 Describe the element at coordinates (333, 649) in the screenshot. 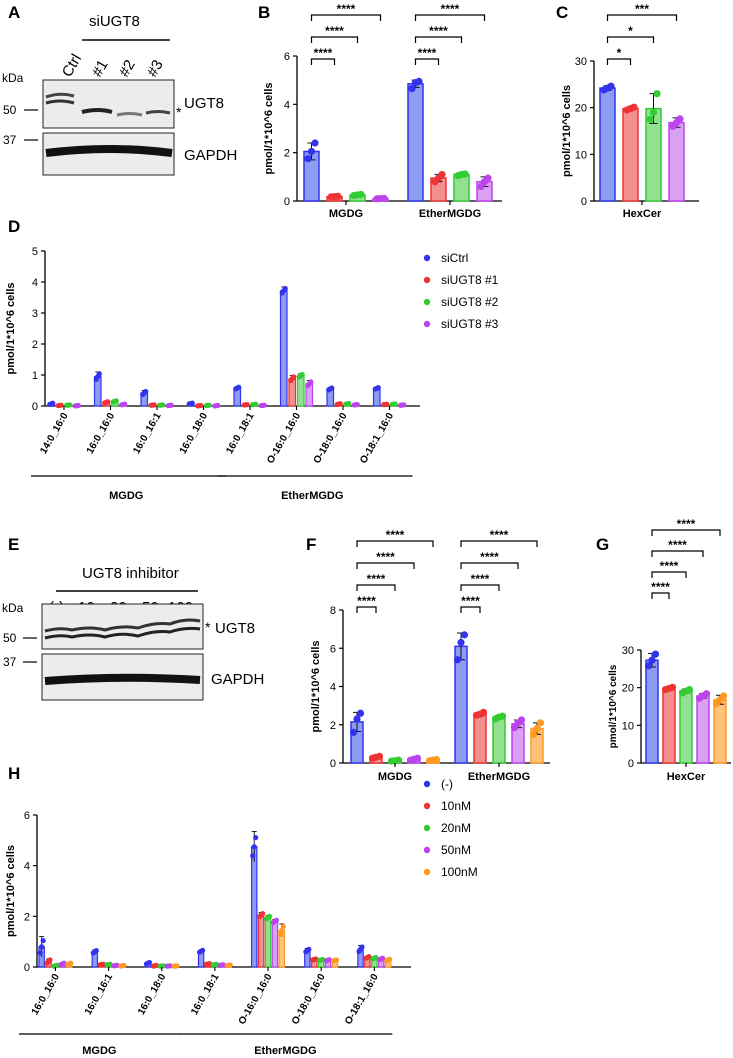

I see `chart-f-y-tick-label: 6` at that location.